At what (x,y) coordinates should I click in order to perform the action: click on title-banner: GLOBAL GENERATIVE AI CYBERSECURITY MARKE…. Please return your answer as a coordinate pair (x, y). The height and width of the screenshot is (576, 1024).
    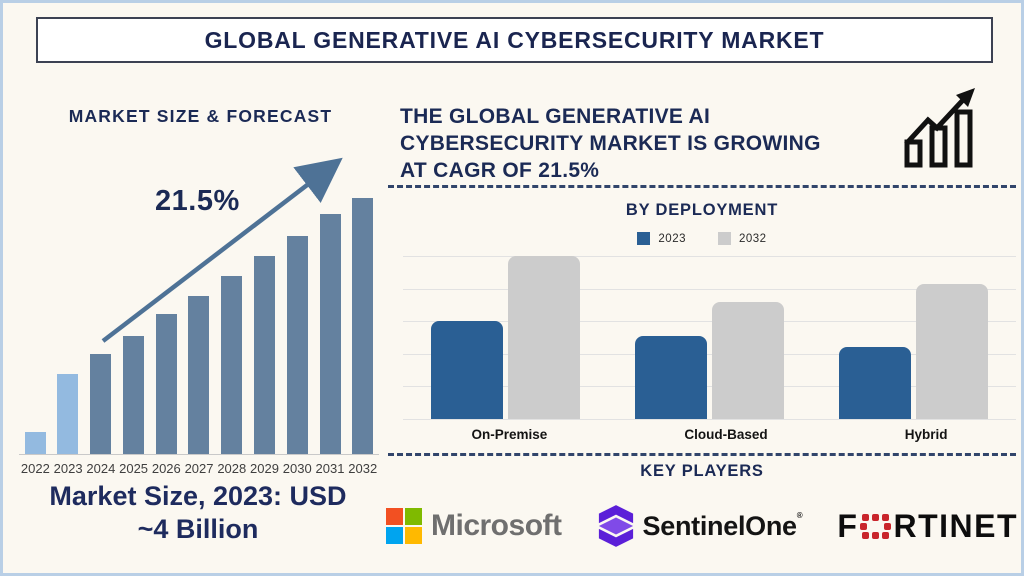
    Looking at the image, I should click on (514, 40).